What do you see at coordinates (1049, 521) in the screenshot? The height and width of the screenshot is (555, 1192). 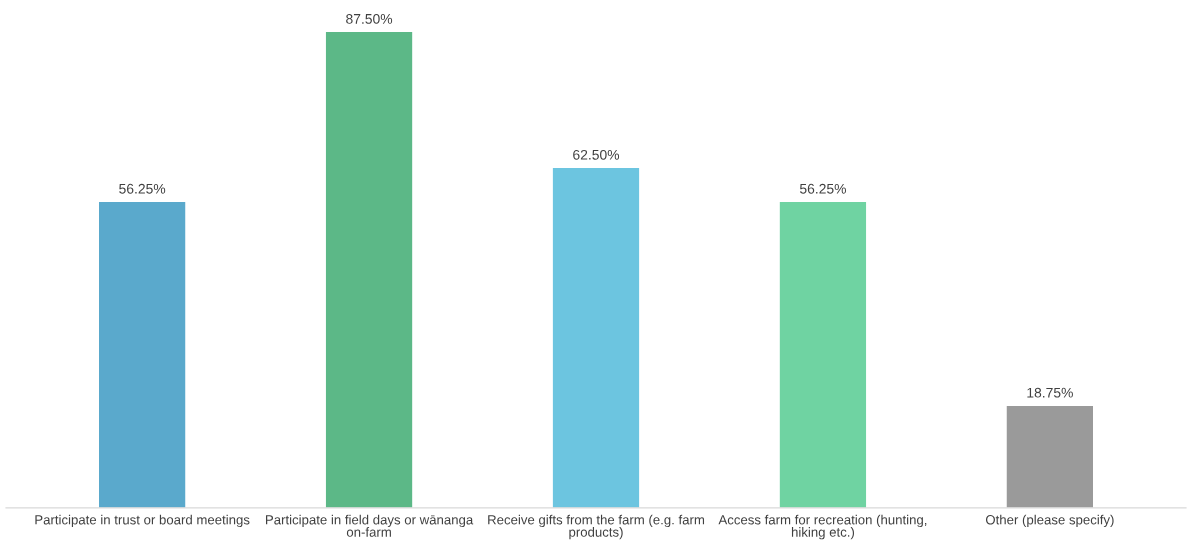 I see `x-tick-label: Other (please specify)` at bounding box center [1049, 521].